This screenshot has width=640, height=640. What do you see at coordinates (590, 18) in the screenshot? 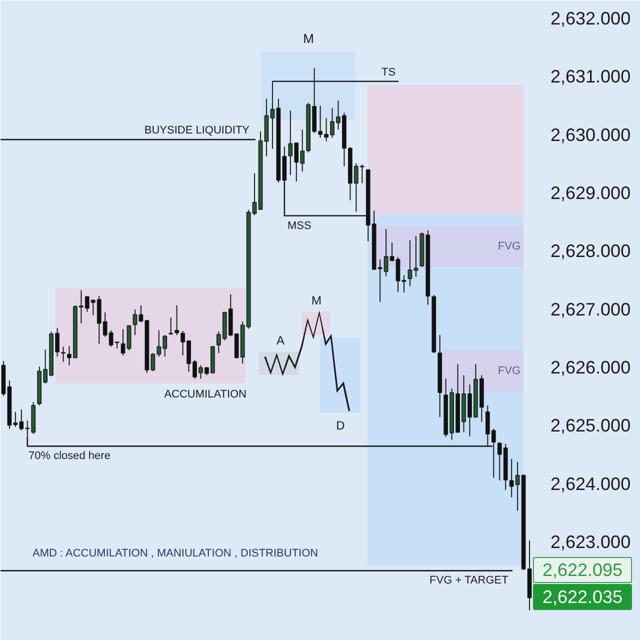
I see `y-tick-label: 2,632.000` at bounding box center [590, 18].